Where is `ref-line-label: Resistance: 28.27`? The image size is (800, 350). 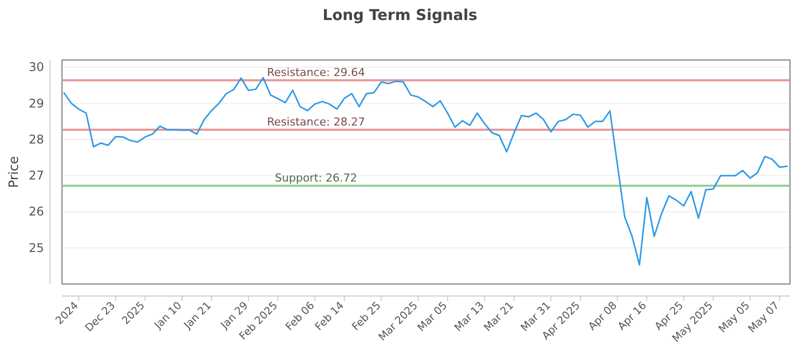 ref-line-label: Resistance: 28.27 is located at coordinates (316, 122).